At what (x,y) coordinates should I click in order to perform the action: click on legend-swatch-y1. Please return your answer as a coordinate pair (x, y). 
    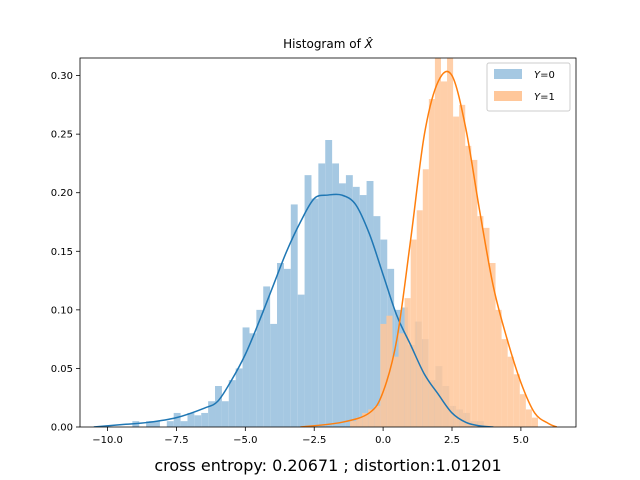
    Looking at the image, I should click on (508, 96).